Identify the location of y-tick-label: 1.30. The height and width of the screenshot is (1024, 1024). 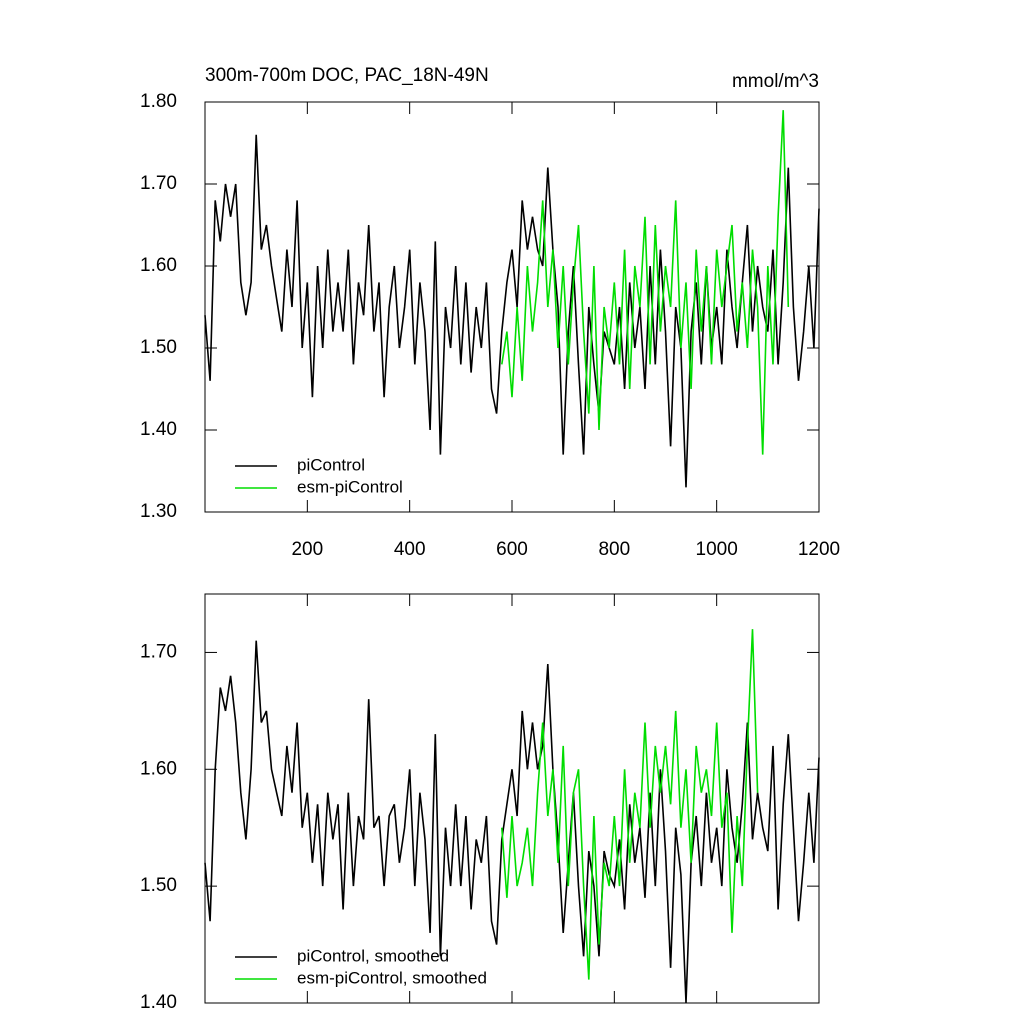
(158, 511).